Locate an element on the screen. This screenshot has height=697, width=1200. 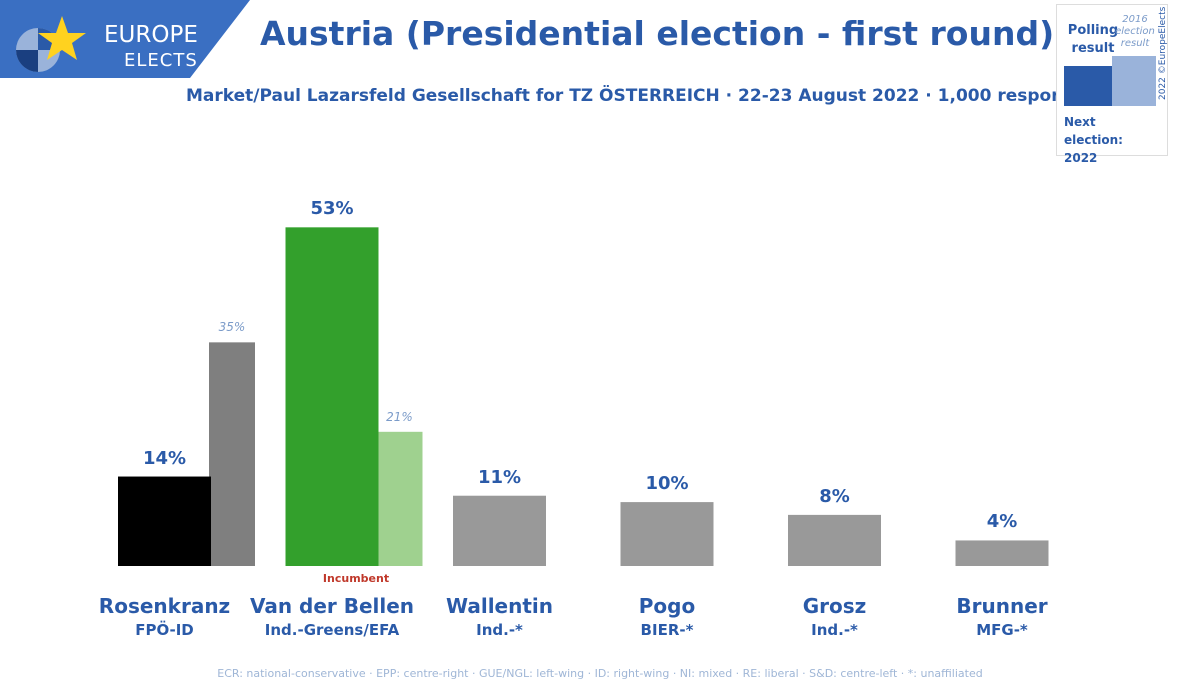
candidate-party-wallentin: Ind.-* is located at coordinates (499, 630).